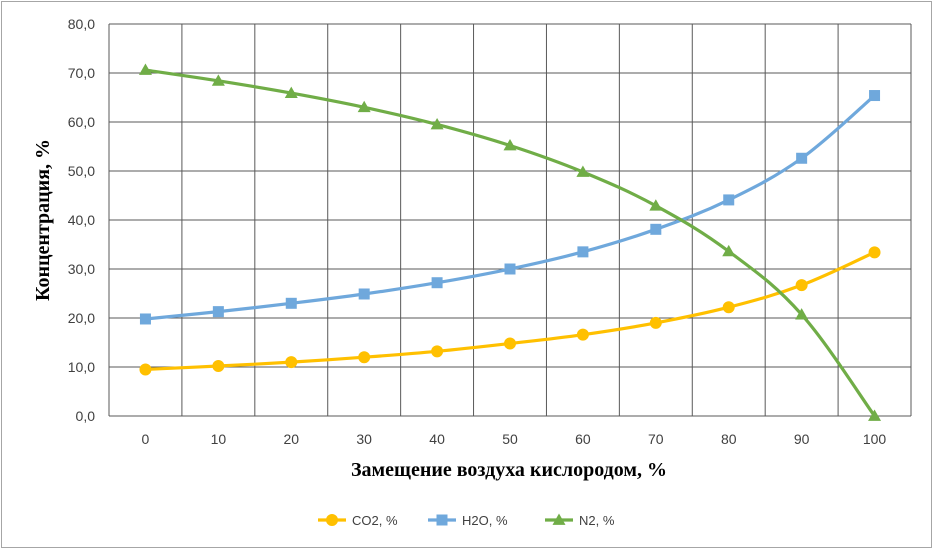 The height and width of the screenshot is (551, 935). What do you see at coordinates (364, 439) in the screenshot?
I see `x-tick-label: 30` at bounding box center [364, 439].